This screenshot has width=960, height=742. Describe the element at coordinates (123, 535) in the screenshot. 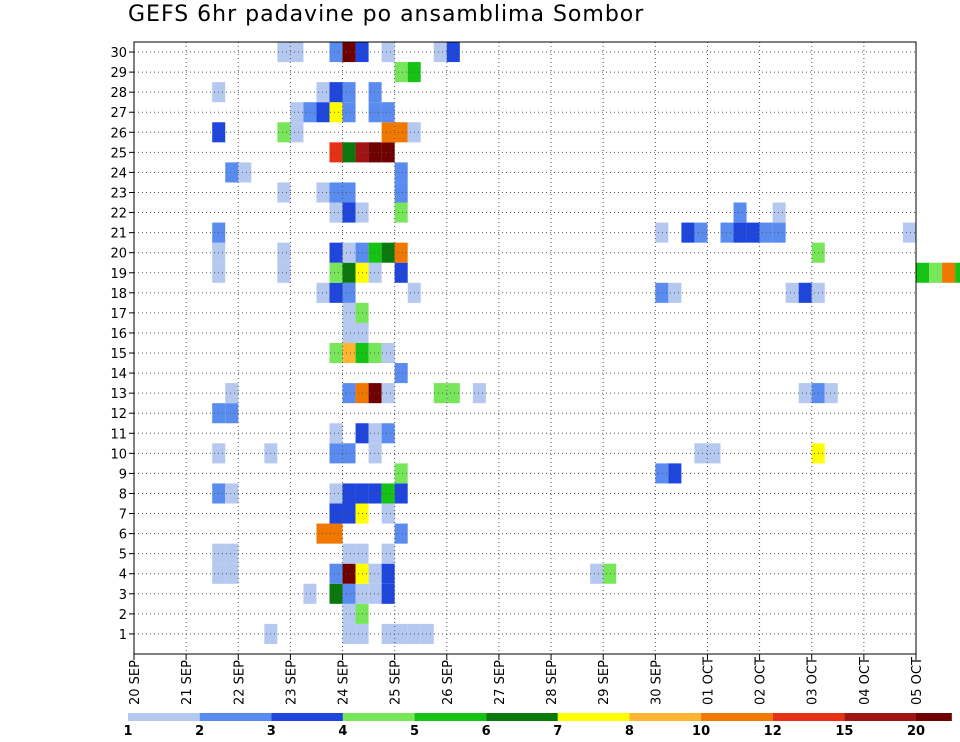

I see `y-tick-label: 6` at that location.